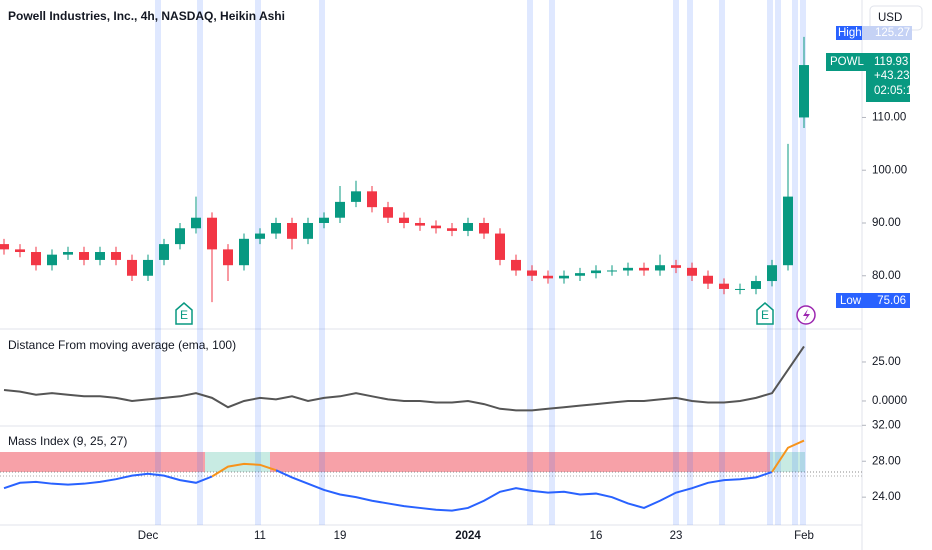  I want to click on y-tick-label: 0.0000, so click(889, 401).